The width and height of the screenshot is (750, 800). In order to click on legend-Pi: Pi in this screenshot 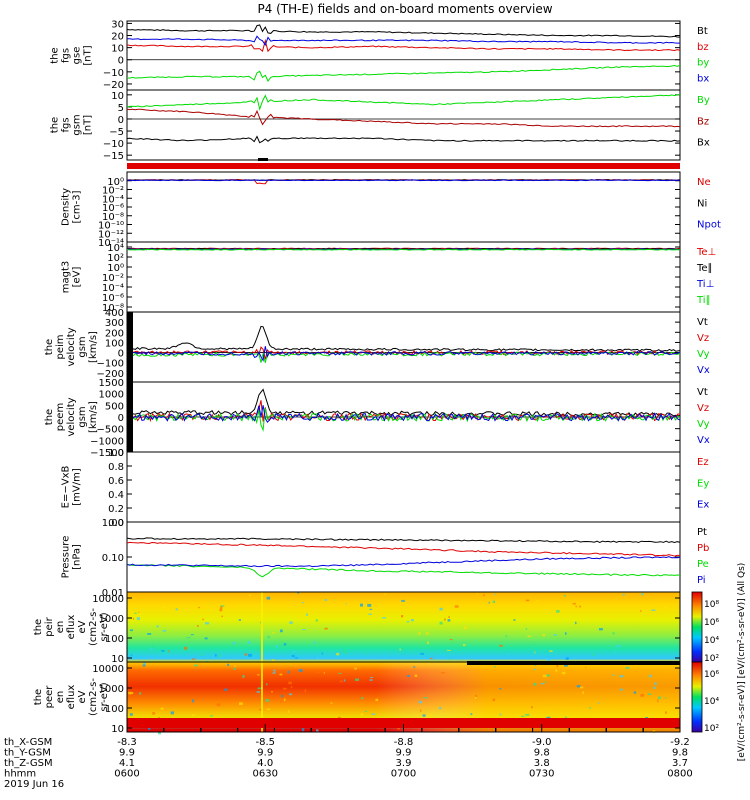, I will do `click(701, 580)`.